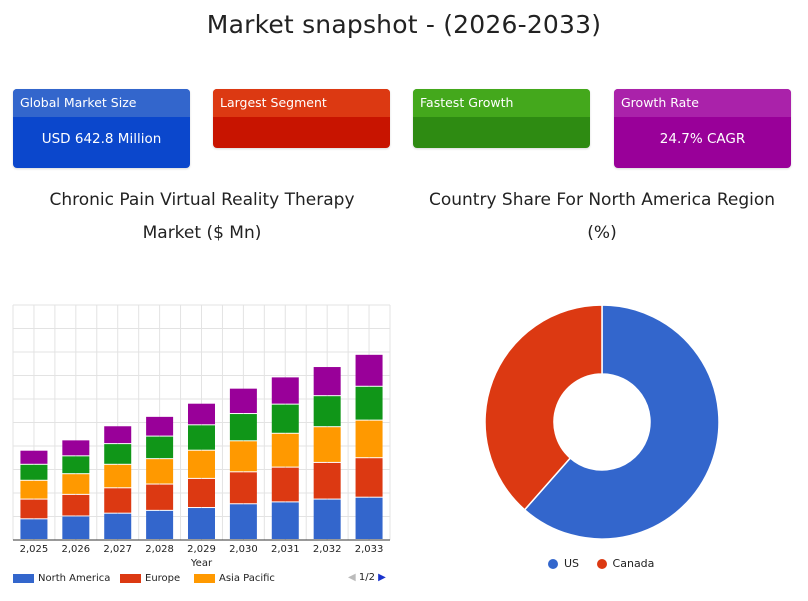  Describe the element at coordinates (117, 549) in the screenshot. I see `x-tick-label: 2,027` at that location.